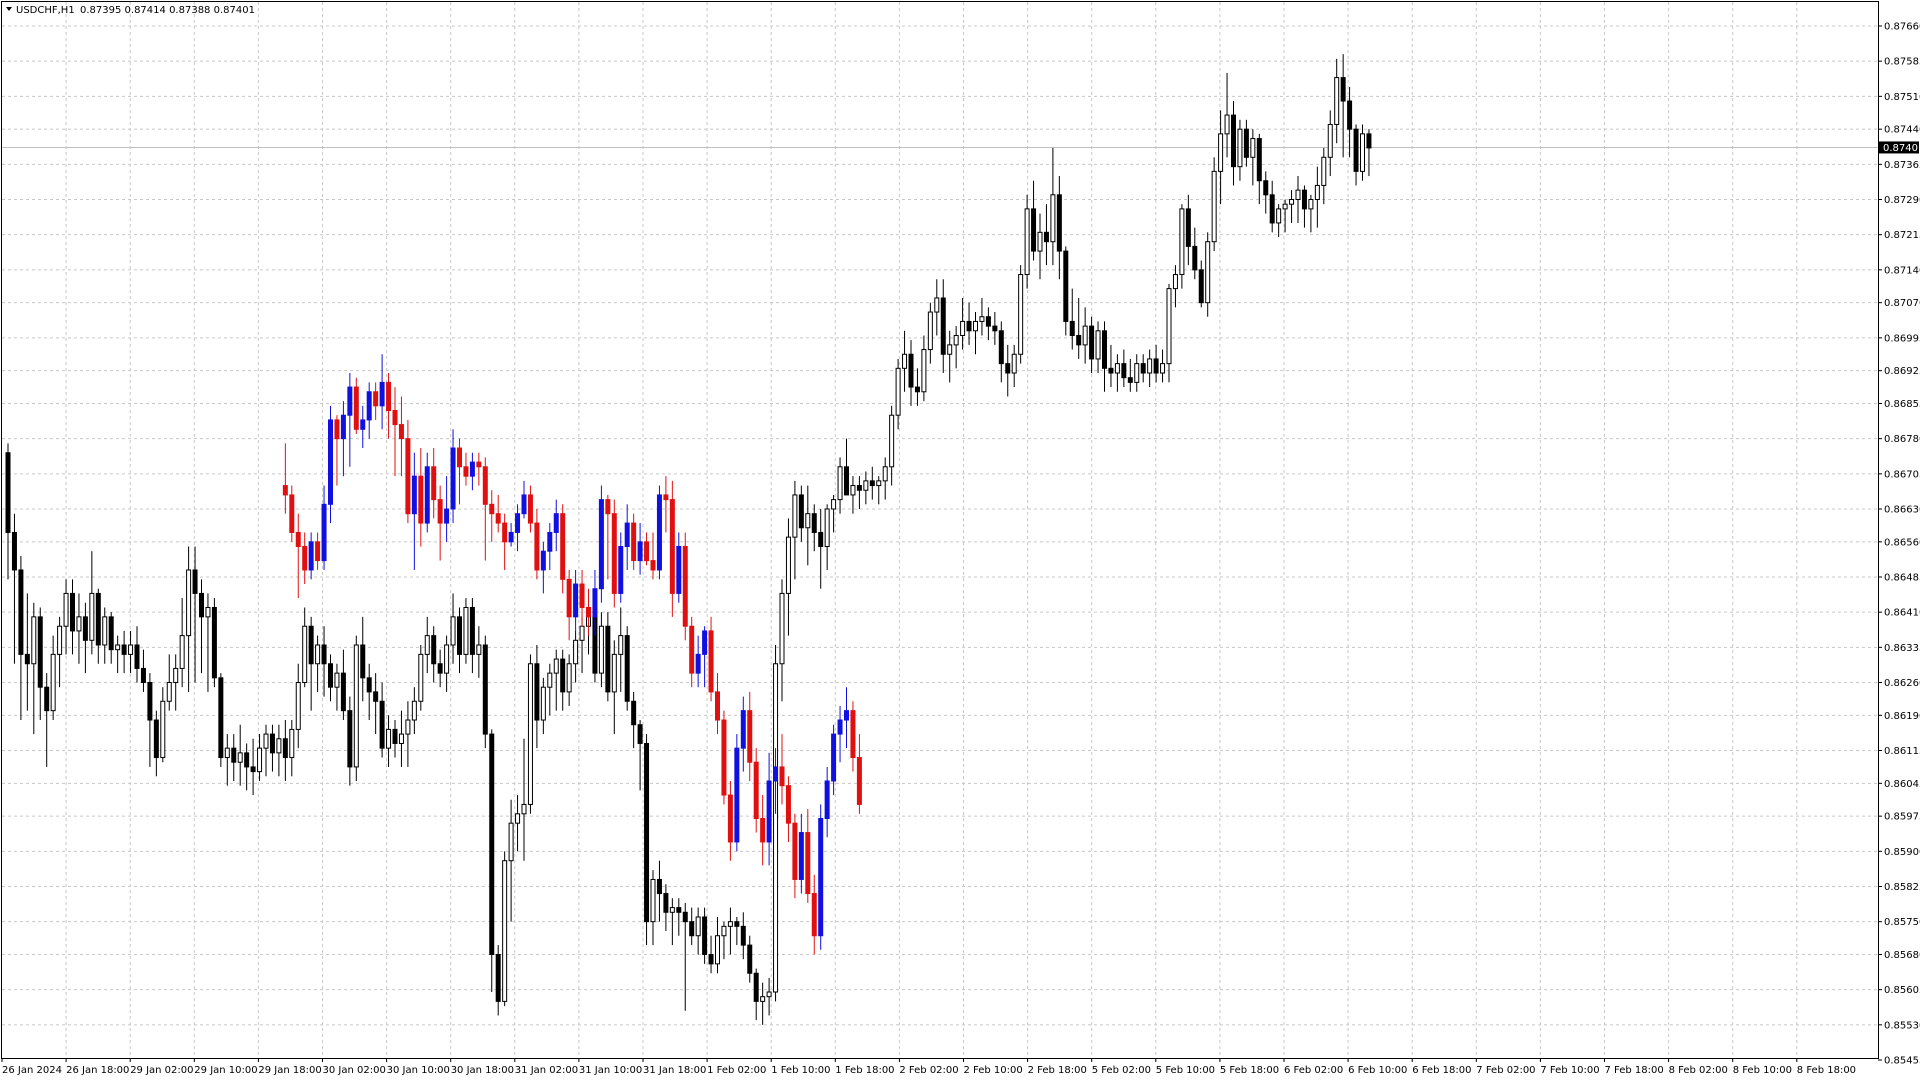 The width and height of the screenshot is (1920, 1080). What do you see at coordinates (32, 1070) in the screenshot?
I see `x-tick-label: 26 Jan 2024` at bounding box center [32, 1070].